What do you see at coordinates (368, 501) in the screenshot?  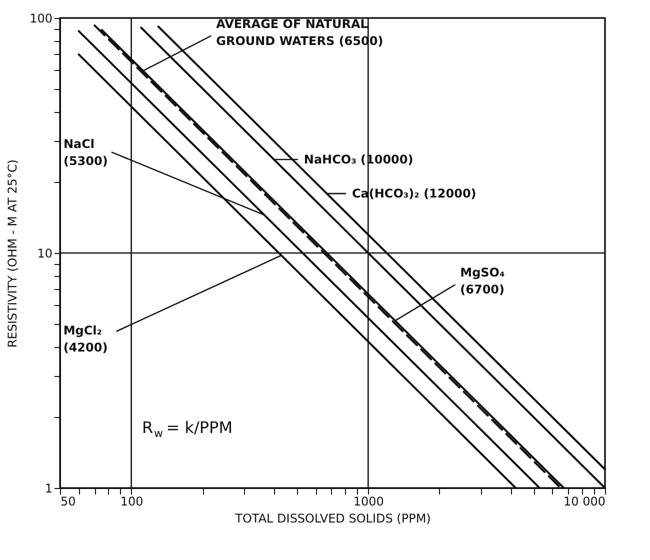 I see `x-tick-label: 1000` at bounding box center [368, 501].